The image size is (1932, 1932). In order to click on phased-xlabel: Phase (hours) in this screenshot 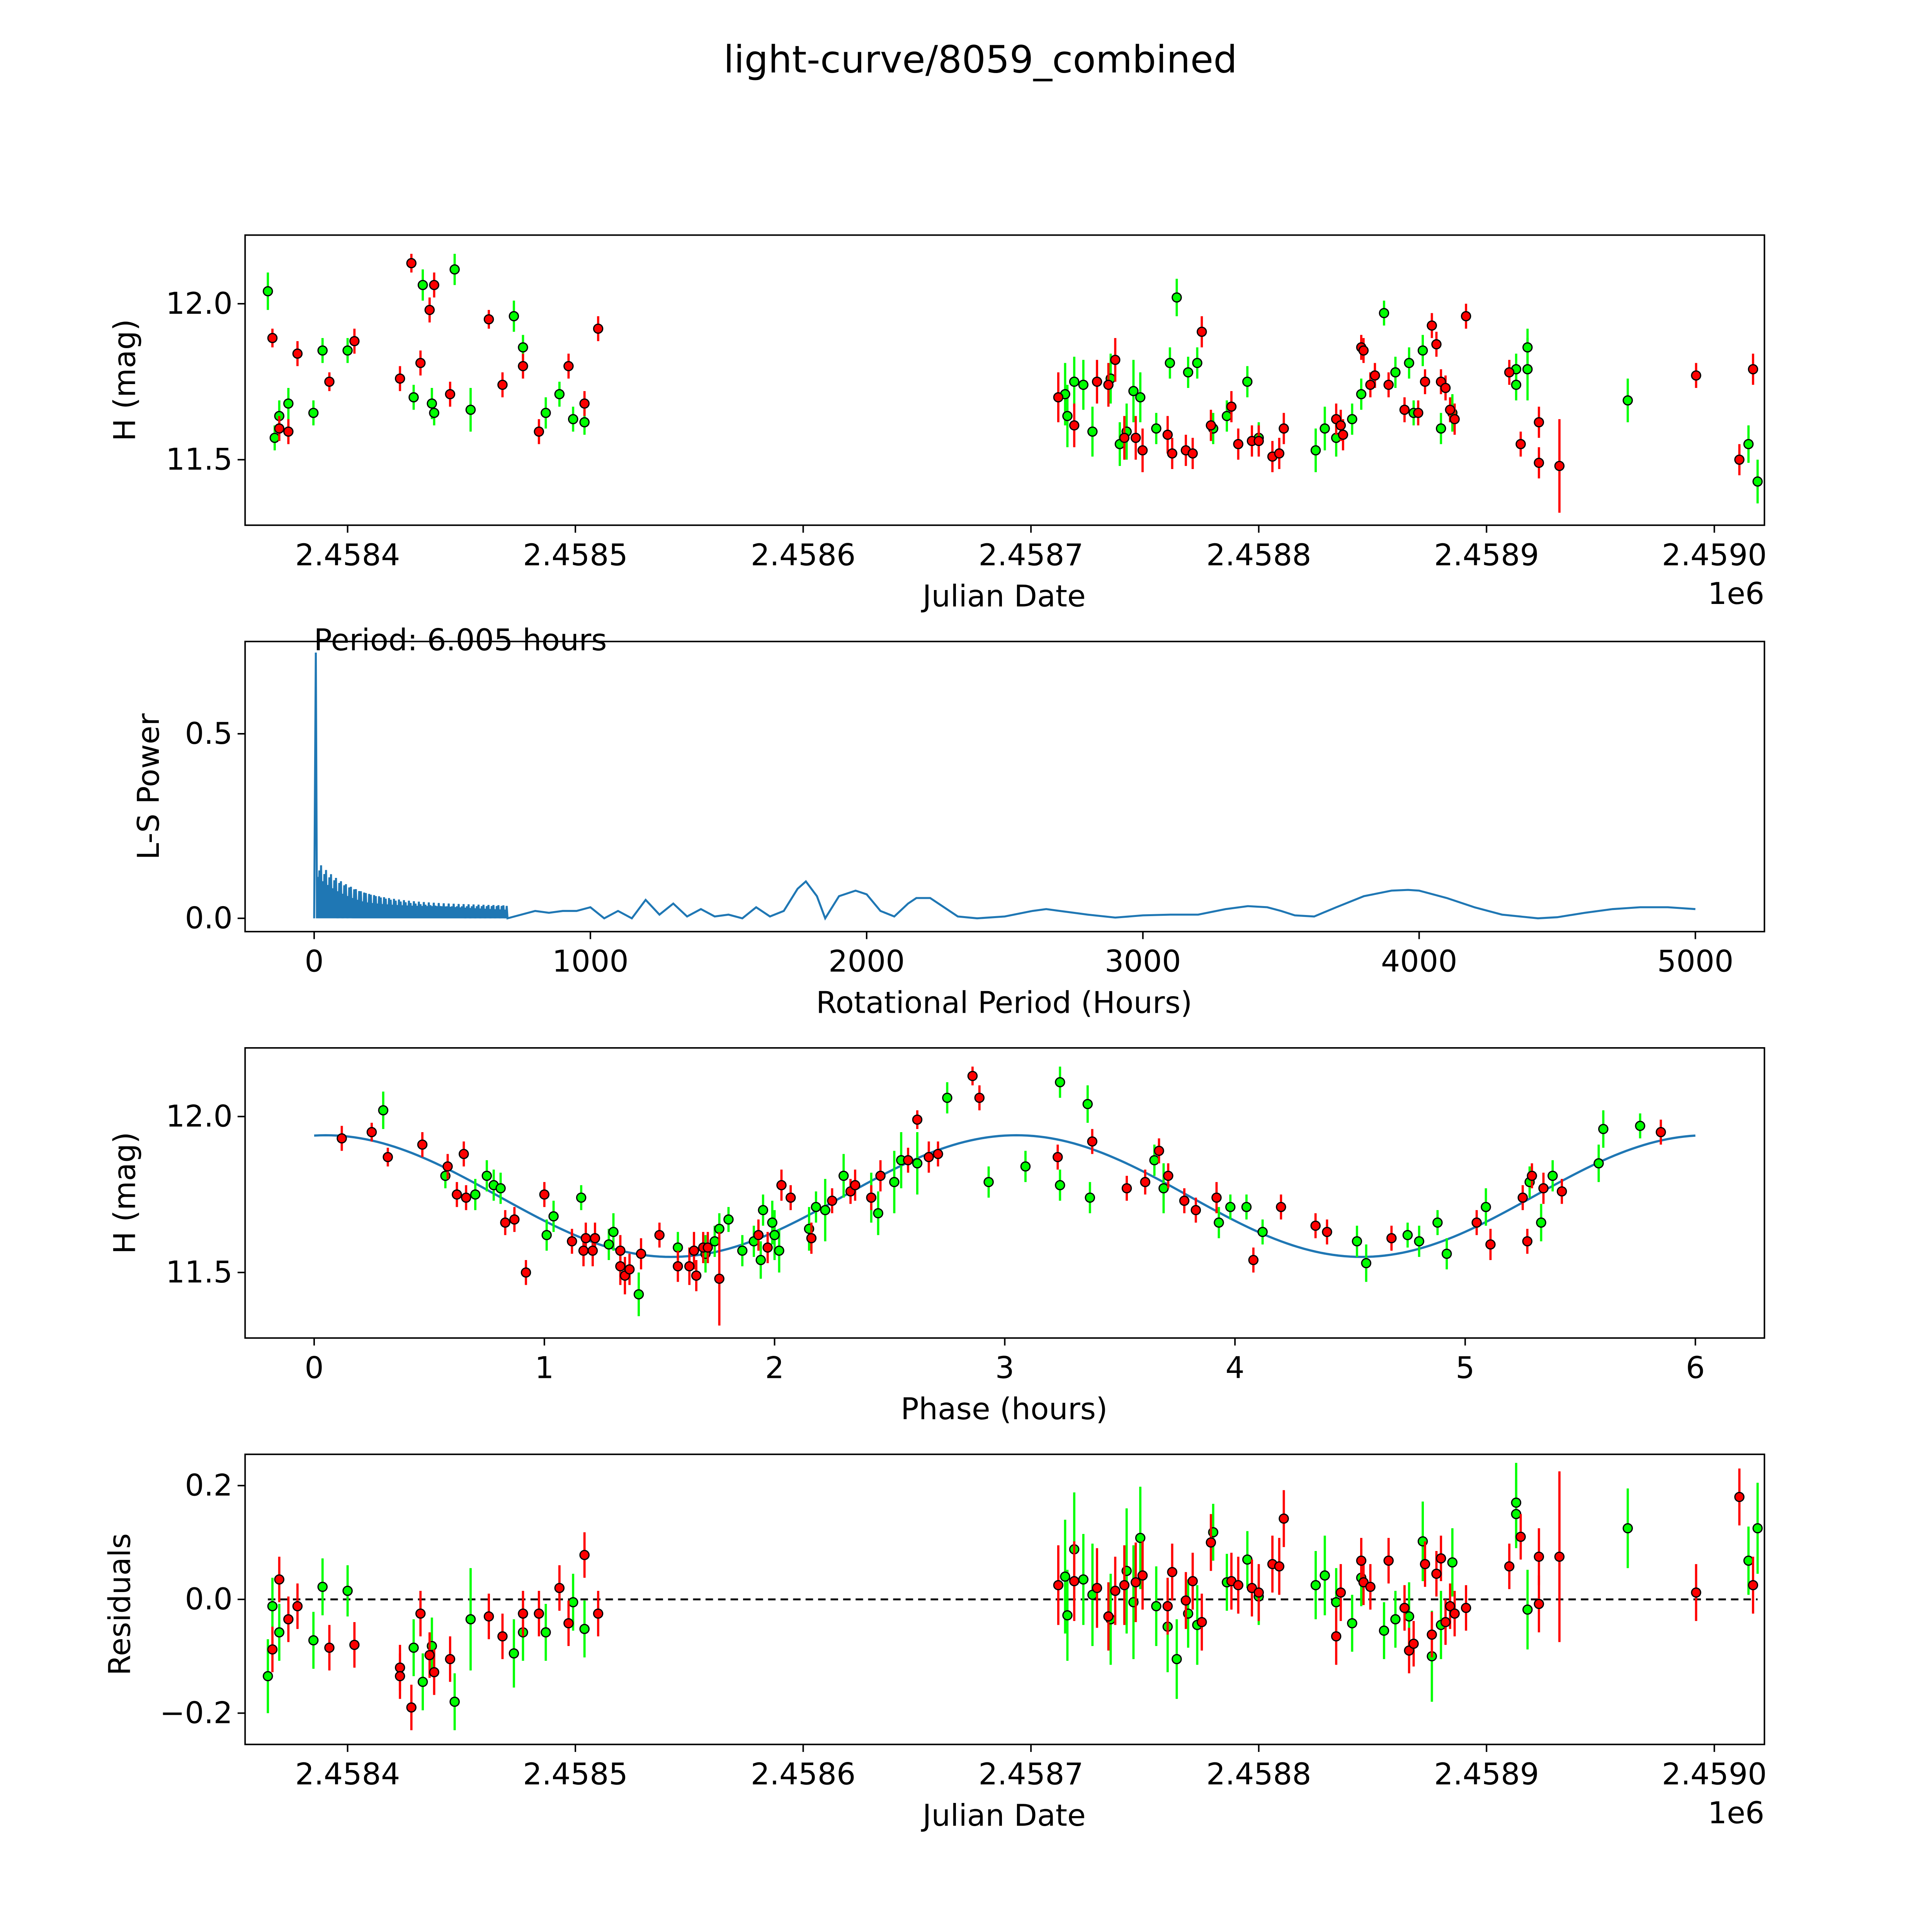, I will do `click(1004, 1410)`.